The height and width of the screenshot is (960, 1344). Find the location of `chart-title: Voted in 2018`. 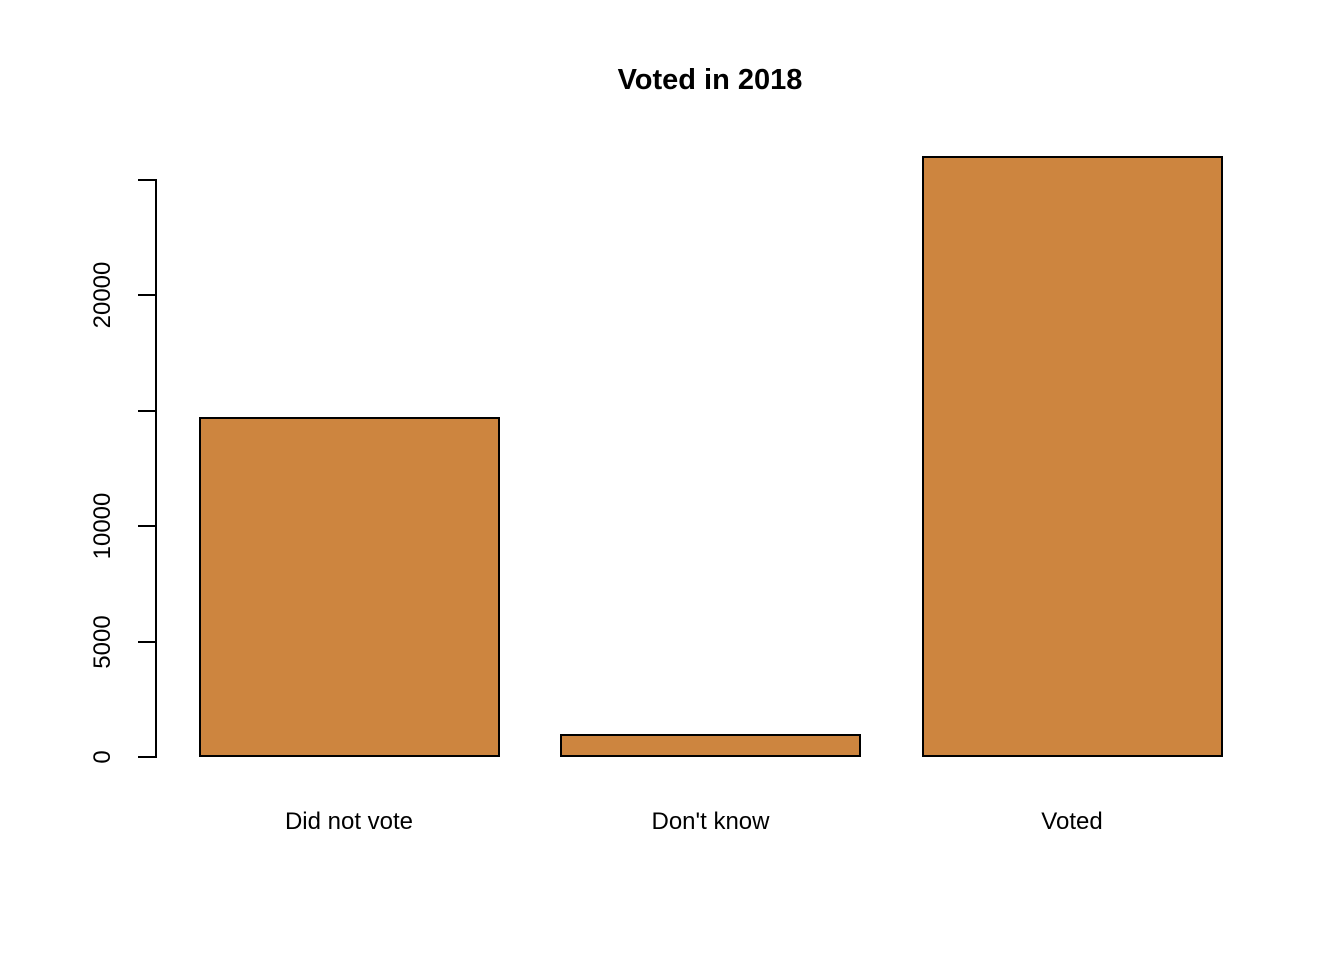

chart-title: Voted in 2018 is located at coordinates (710, 80).